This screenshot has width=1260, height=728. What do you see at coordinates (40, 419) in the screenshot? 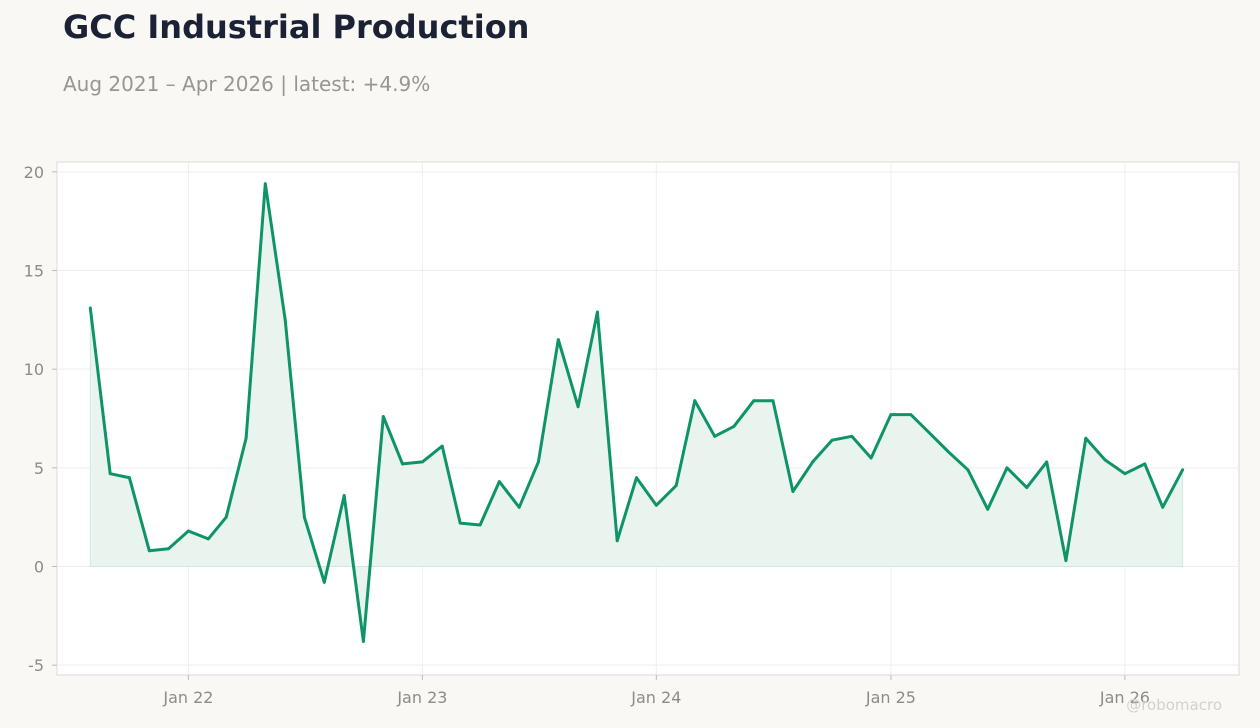
I see `y-axis: 20 15 10 5 0 -5` at bounding box center [40, 419].